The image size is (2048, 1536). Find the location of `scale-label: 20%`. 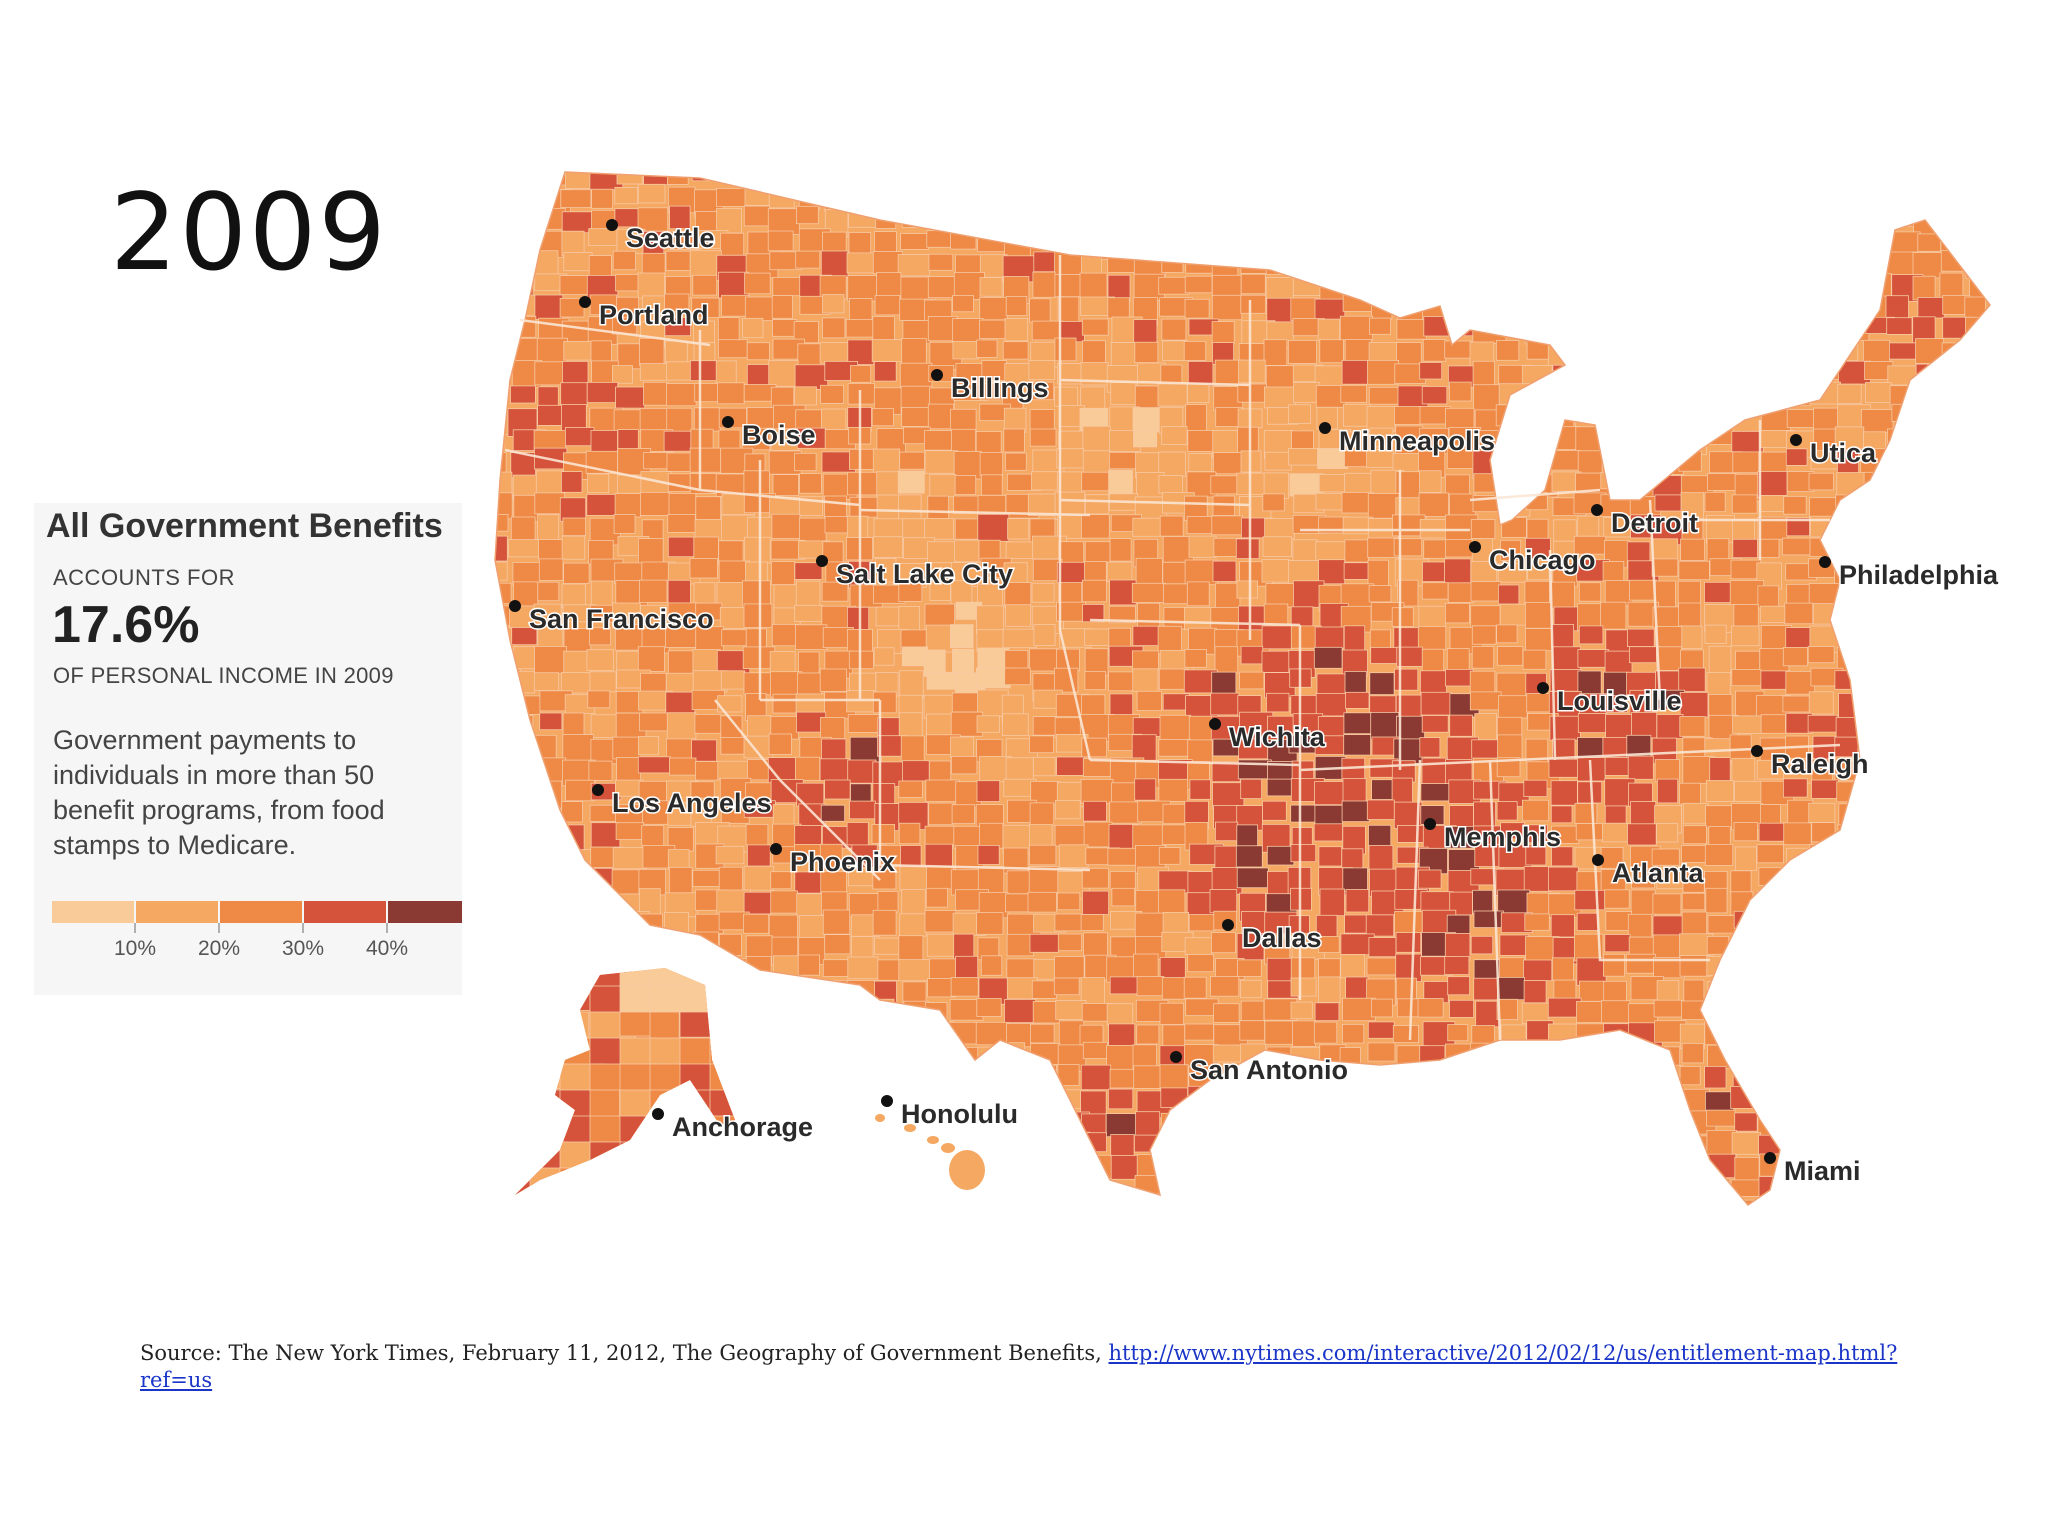

scale-label: 20% is located at coordinates (219, 948).